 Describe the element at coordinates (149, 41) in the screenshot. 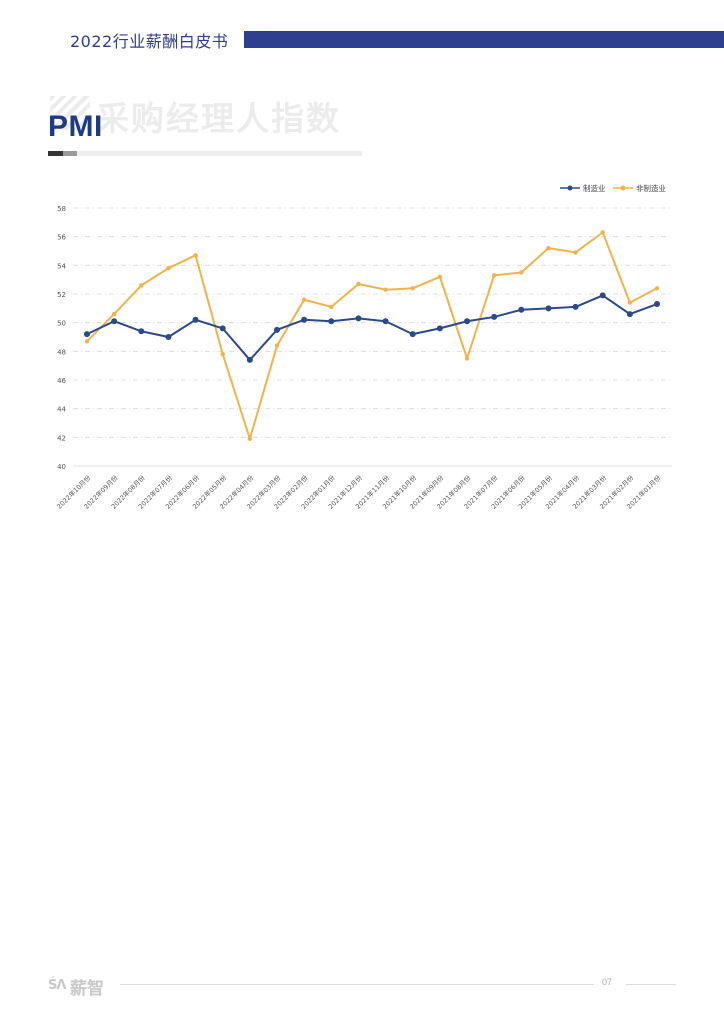

I see `header-title: 2022行业薪酬白皮书` at that location.